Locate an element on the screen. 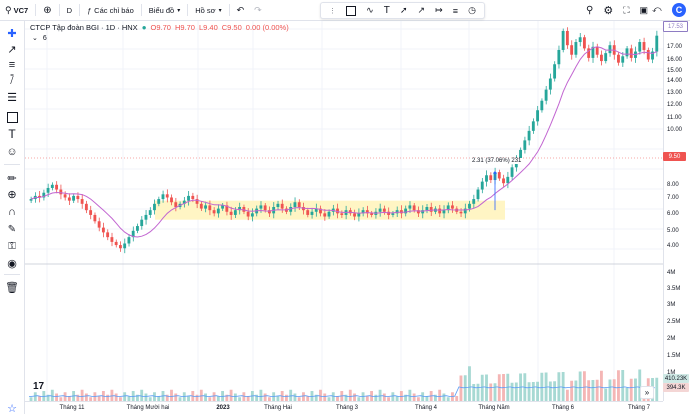 The width and height of the screenshot is (690, 415). rectangle-tool-icon is located at coordinates (351, 10).